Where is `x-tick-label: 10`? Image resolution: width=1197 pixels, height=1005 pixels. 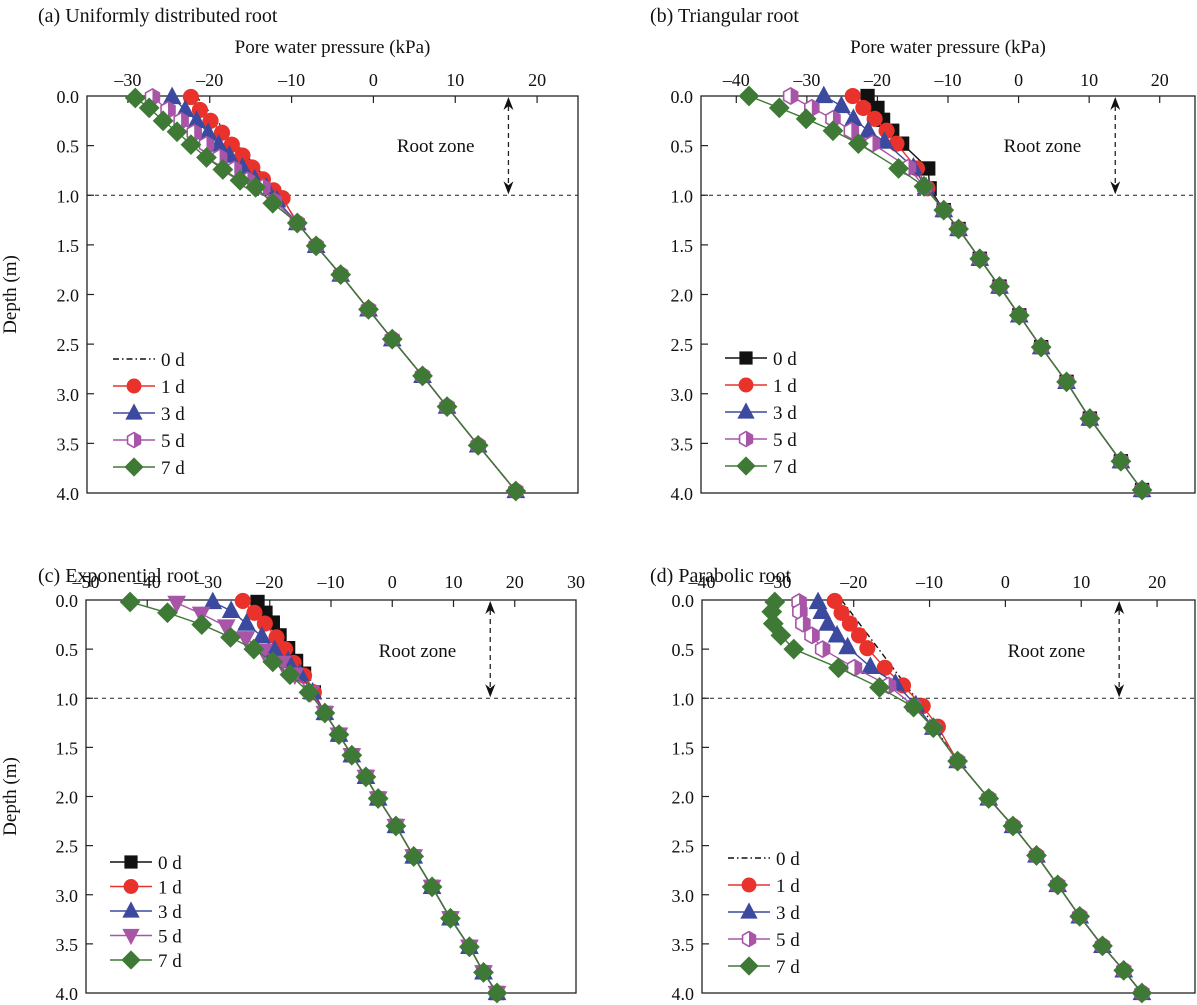 x-tick-label: 10 is located at coordinates (1089, 80).